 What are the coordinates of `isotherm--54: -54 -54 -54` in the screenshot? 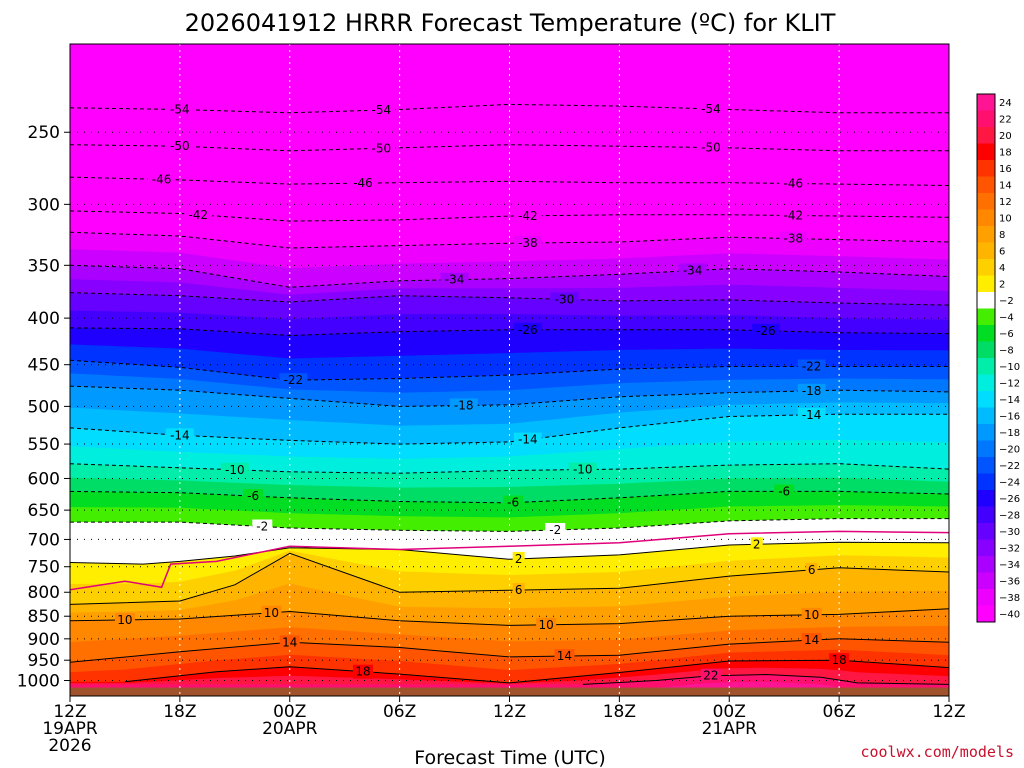 It's located at (509, 109).